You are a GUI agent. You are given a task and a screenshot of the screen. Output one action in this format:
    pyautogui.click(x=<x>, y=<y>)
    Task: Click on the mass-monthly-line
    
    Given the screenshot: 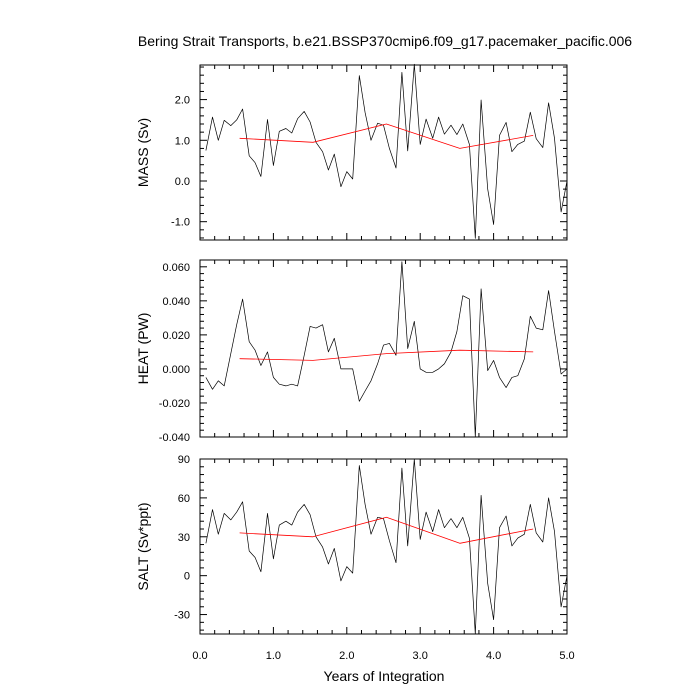 What is the action you would take?
    pyautogui.click(x=386, y=151)
    